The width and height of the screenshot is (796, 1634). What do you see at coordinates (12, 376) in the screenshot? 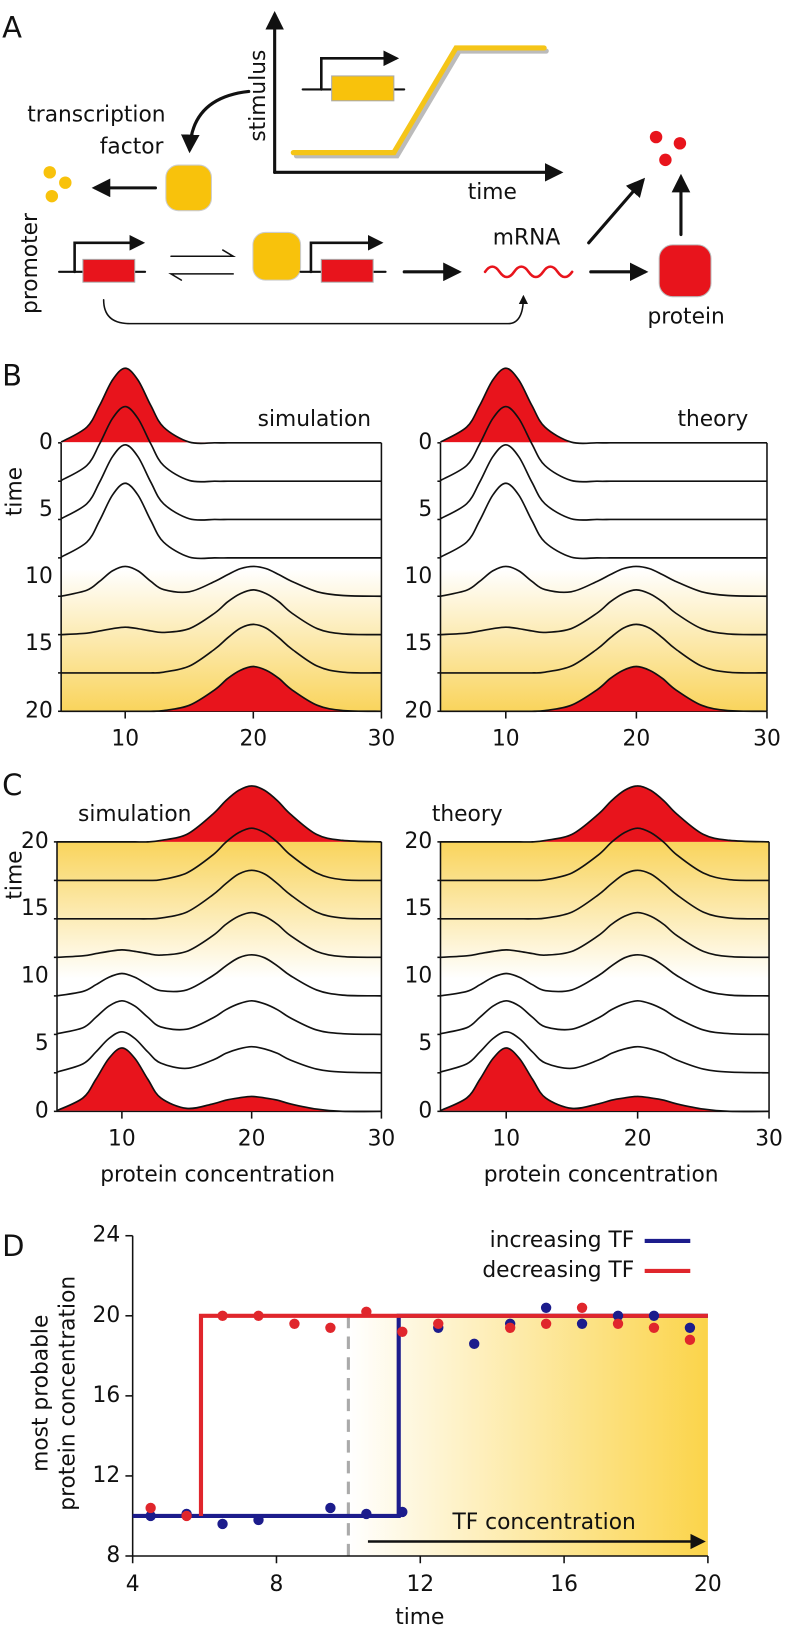
I see `panel-label: B` at bounding box center [12, 376].